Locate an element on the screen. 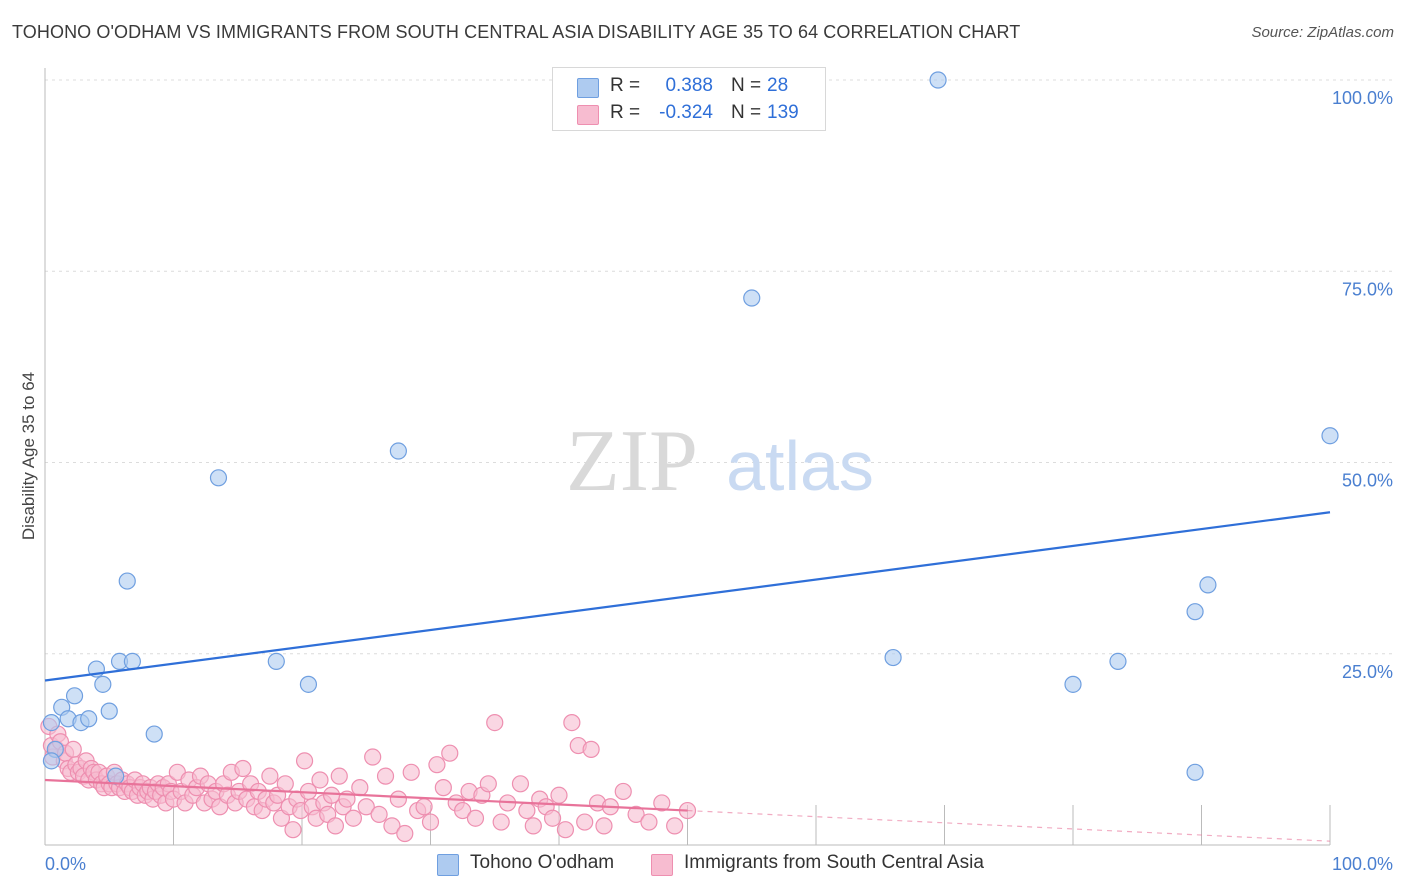 The height and width of the screenshot is (892, 1406). legend-swatch-blue is located at coordinates (588, 88).